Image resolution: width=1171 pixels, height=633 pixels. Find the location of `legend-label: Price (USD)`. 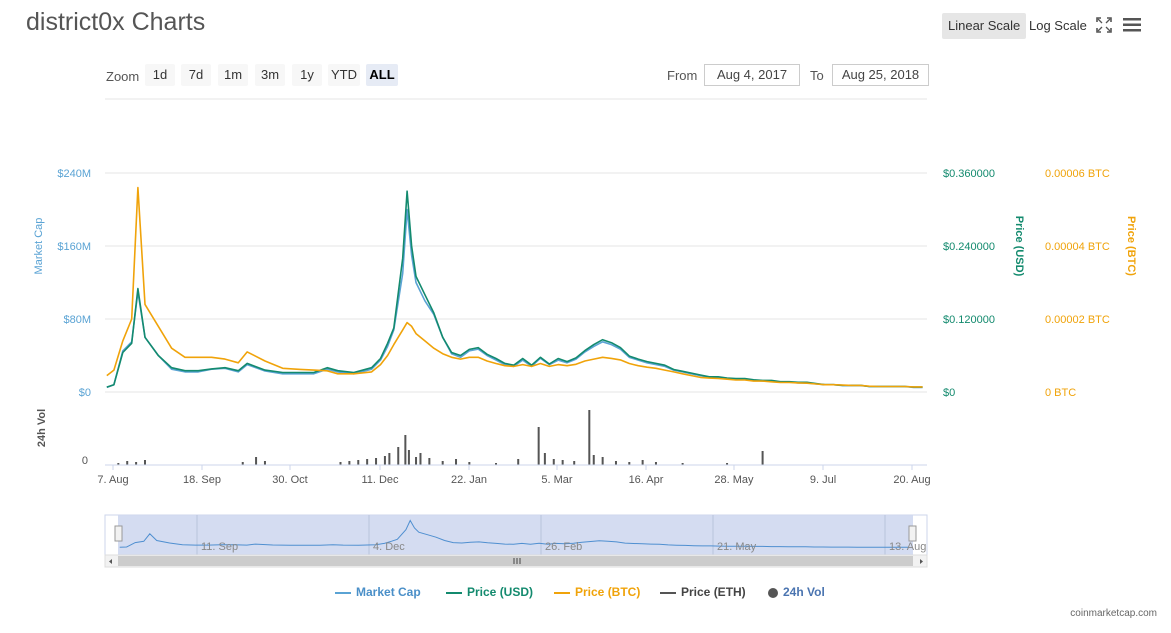

legend-label: Price (USD) is located at coordinates (500, 592).